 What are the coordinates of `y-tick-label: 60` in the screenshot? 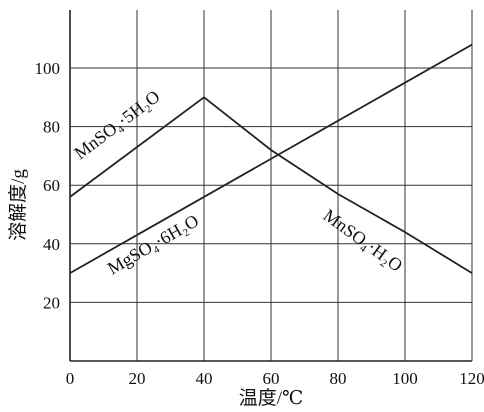 It's located at (51, 185).